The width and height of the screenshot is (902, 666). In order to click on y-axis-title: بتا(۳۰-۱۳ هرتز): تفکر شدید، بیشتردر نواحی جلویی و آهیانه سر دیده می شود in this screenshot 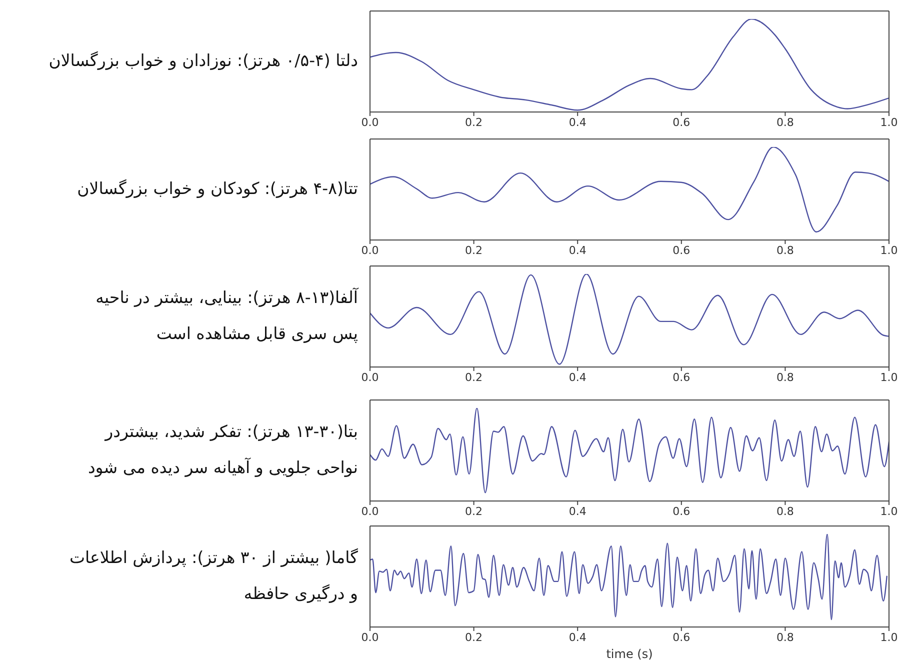, I will do `click(223, 450)`.